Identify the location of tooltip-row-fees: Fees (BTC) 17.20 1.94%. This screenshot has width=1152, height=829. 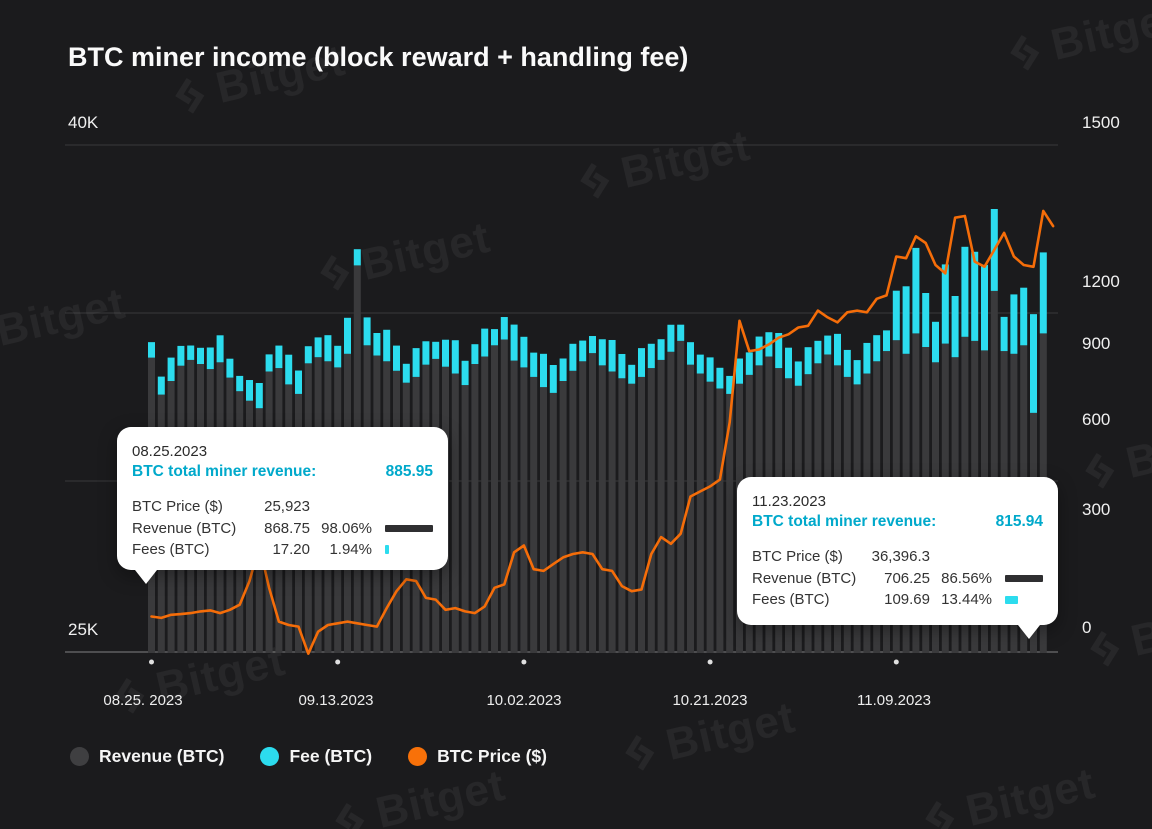
(282, 550).